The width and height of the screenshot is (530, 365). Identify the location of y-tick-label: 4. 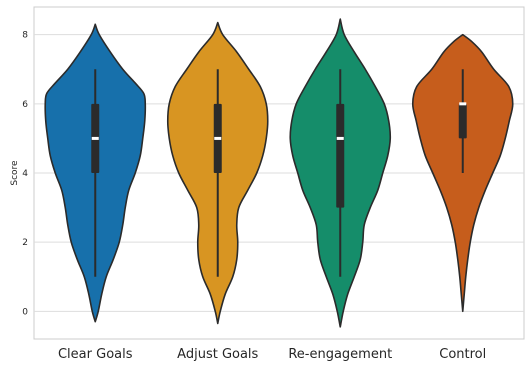
(25, 174).